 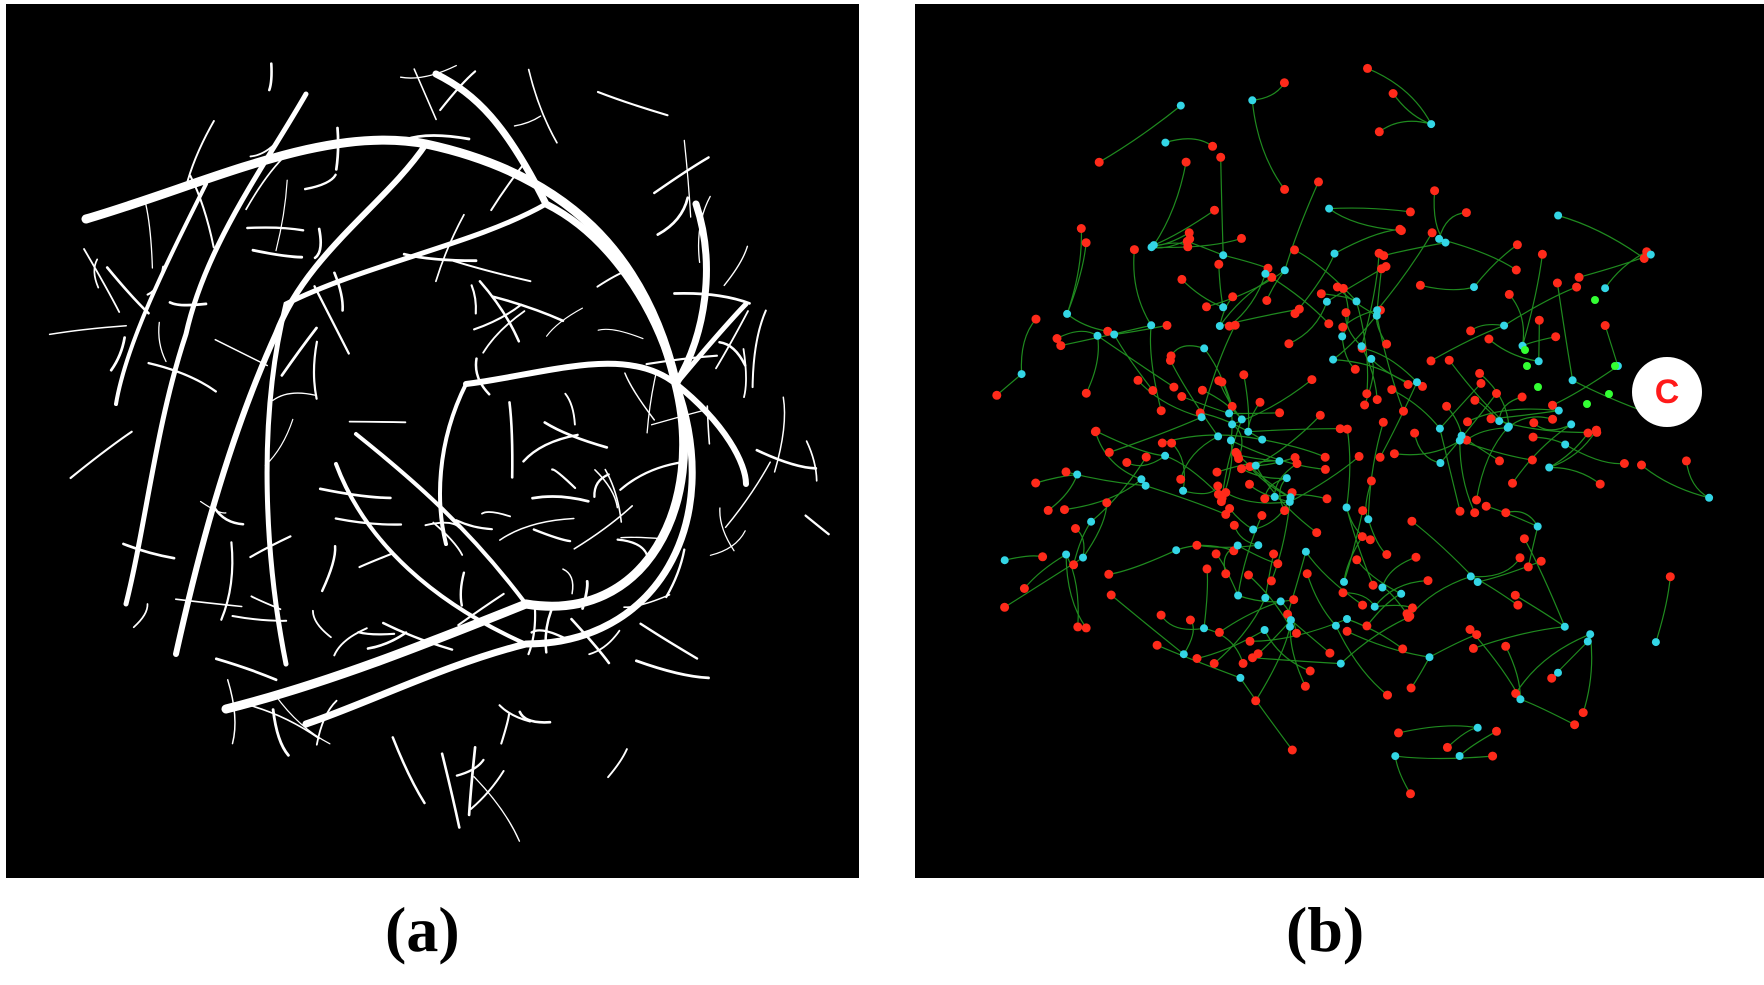 What do you see at coordinates (1325, 929) in the screenshot?
I see `caption-b: (b)` at bounding box center [1325, 929].